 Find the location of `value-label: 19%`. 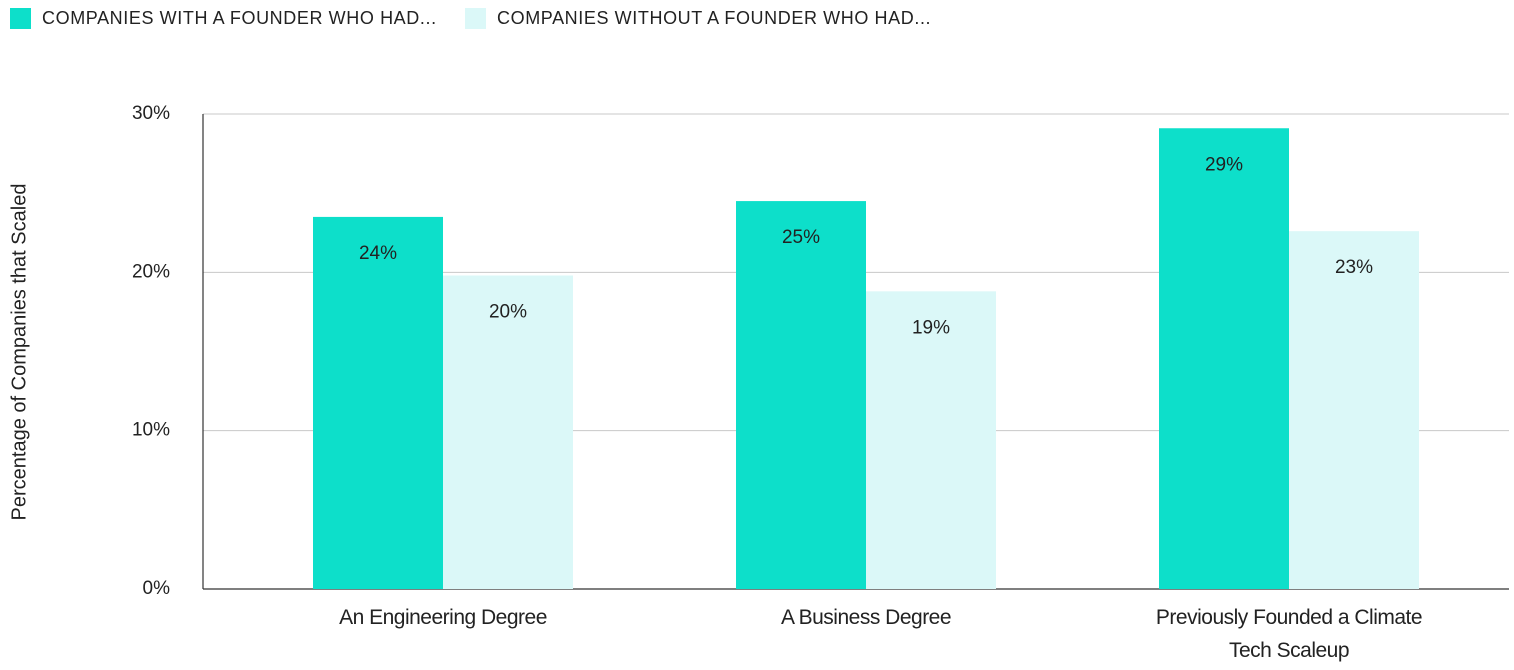

value-label: 19% is located at coordinates (931, 327).